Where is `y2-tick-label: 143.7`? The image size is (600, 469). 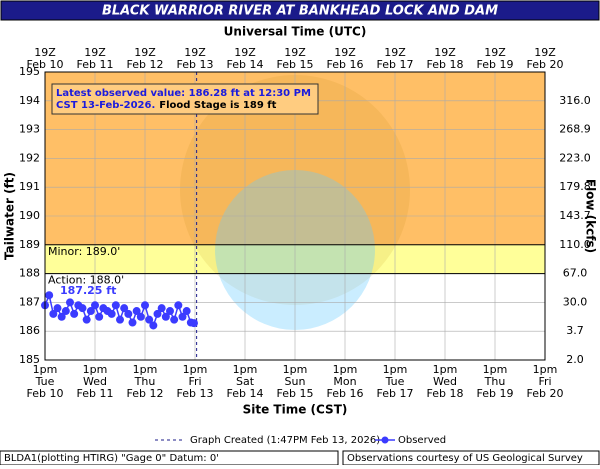 y2-tick-label: 143.7 is located at coordinates (575, 215).